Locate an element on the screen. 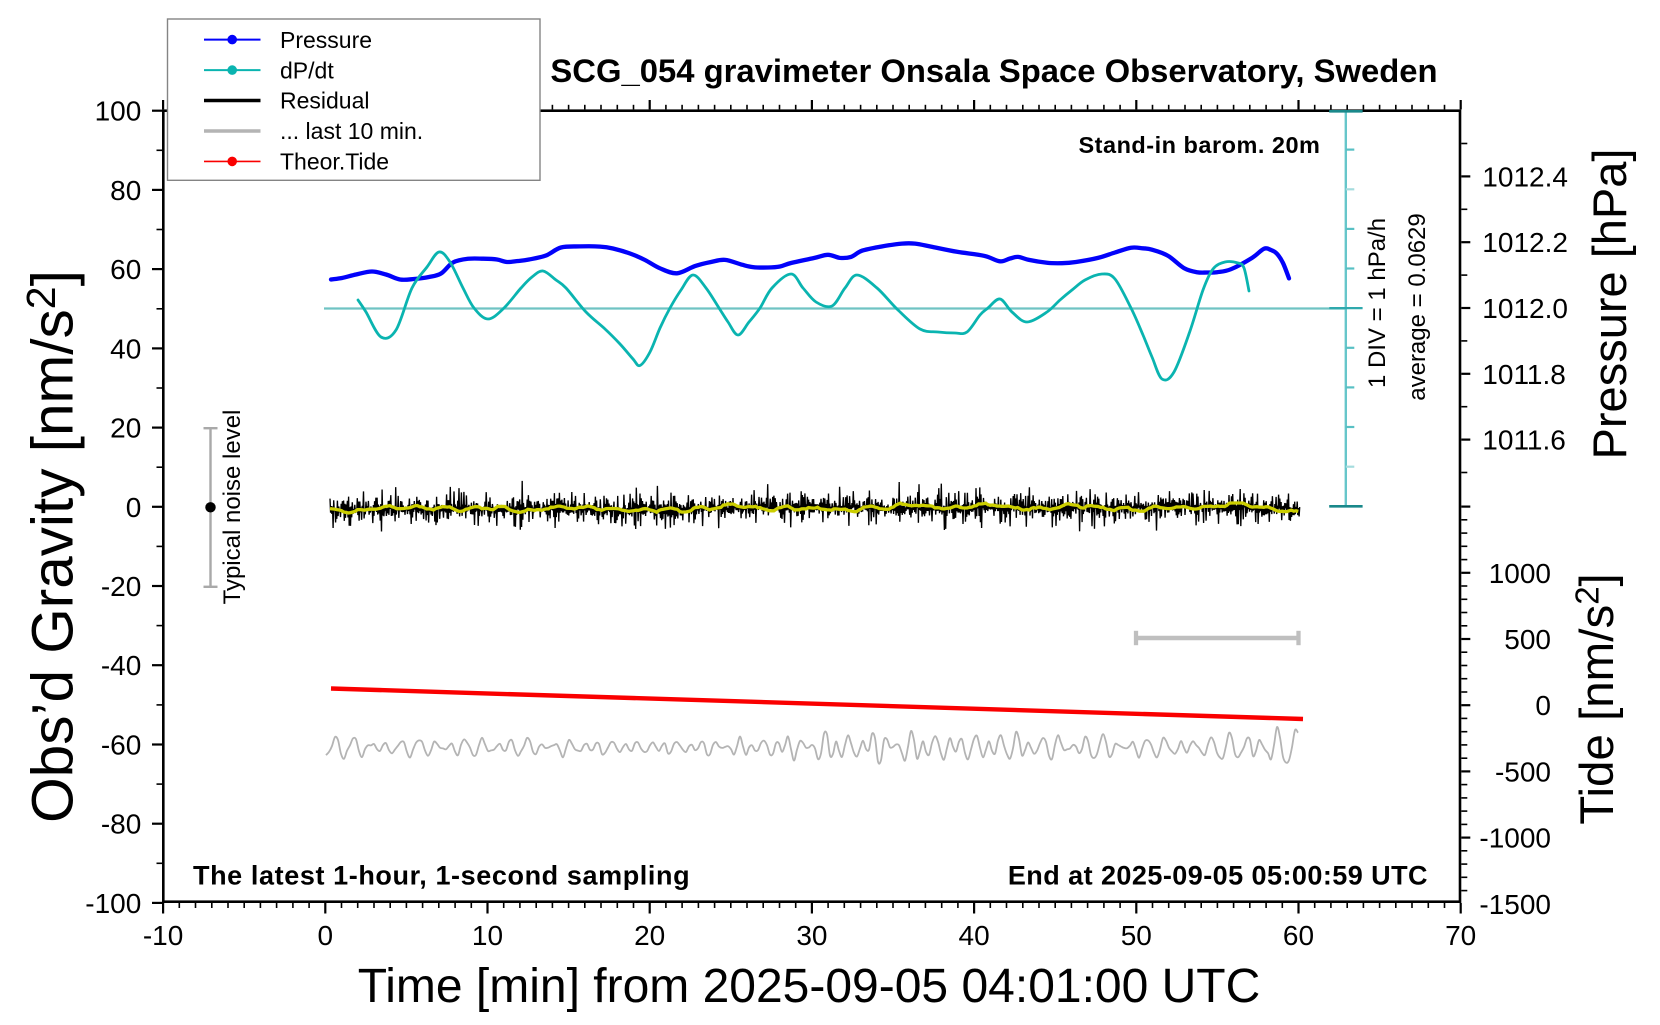 The height and width of the screenshot is (1025, 1660). svg-text: dP/dt is located at coordinates (307, 70).